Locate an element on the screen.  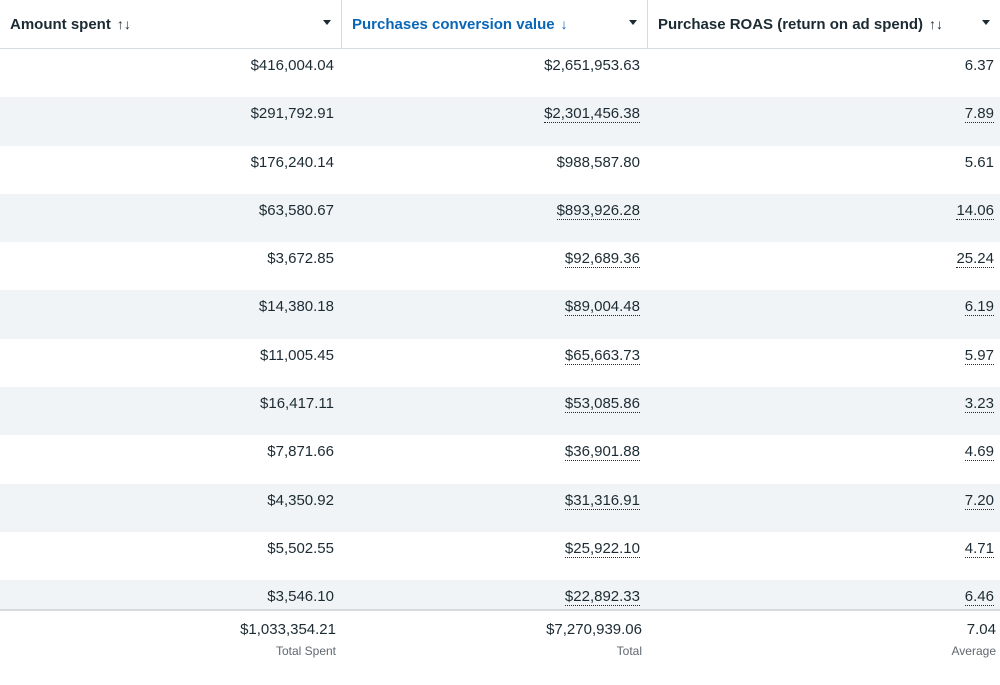
table-row: $3,546.10 $22,892.33 6.46 is located at coordinates (500, 594).